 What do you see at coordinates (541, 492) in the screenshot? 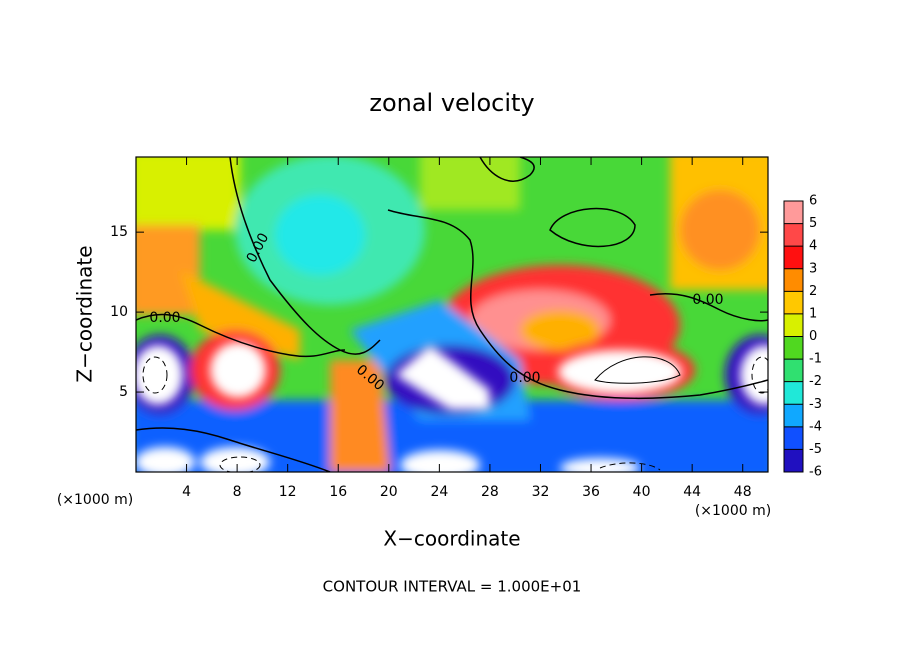
I see `x-tick-label: 32` at bounding box center [541, 492].